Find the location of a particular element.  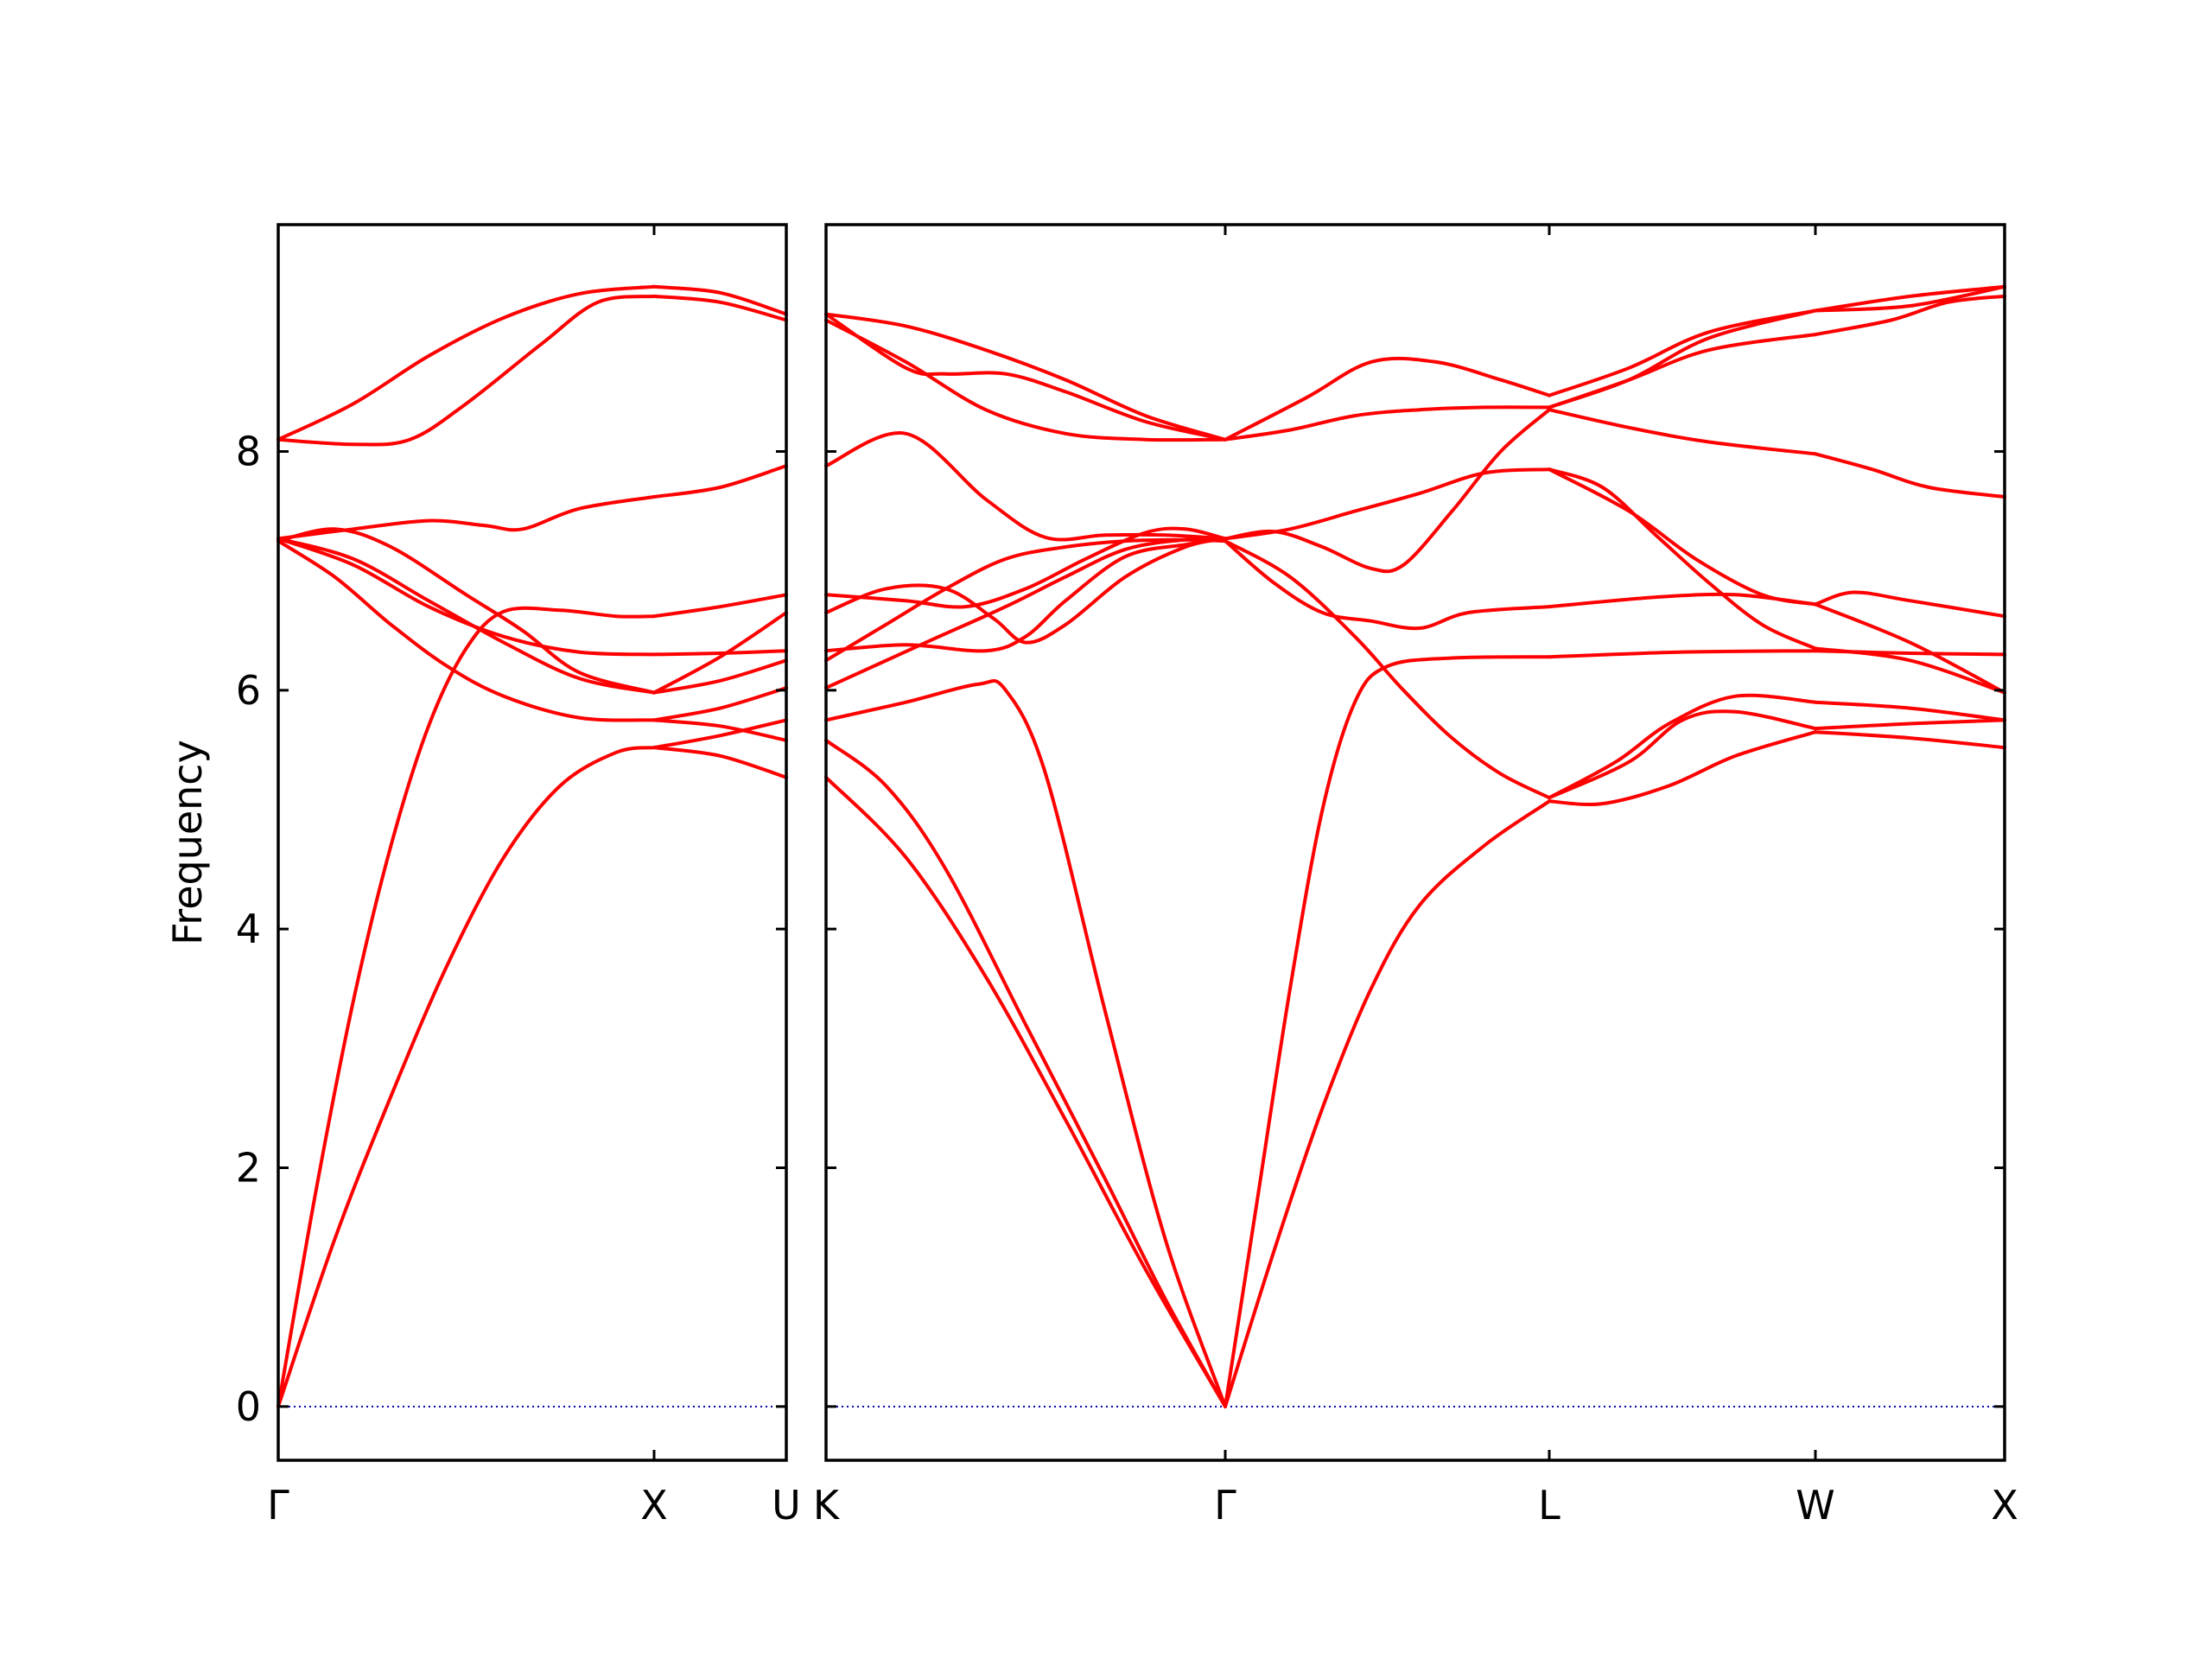

band-line-K-Γ-5 is located at coordinates (1025, 600).